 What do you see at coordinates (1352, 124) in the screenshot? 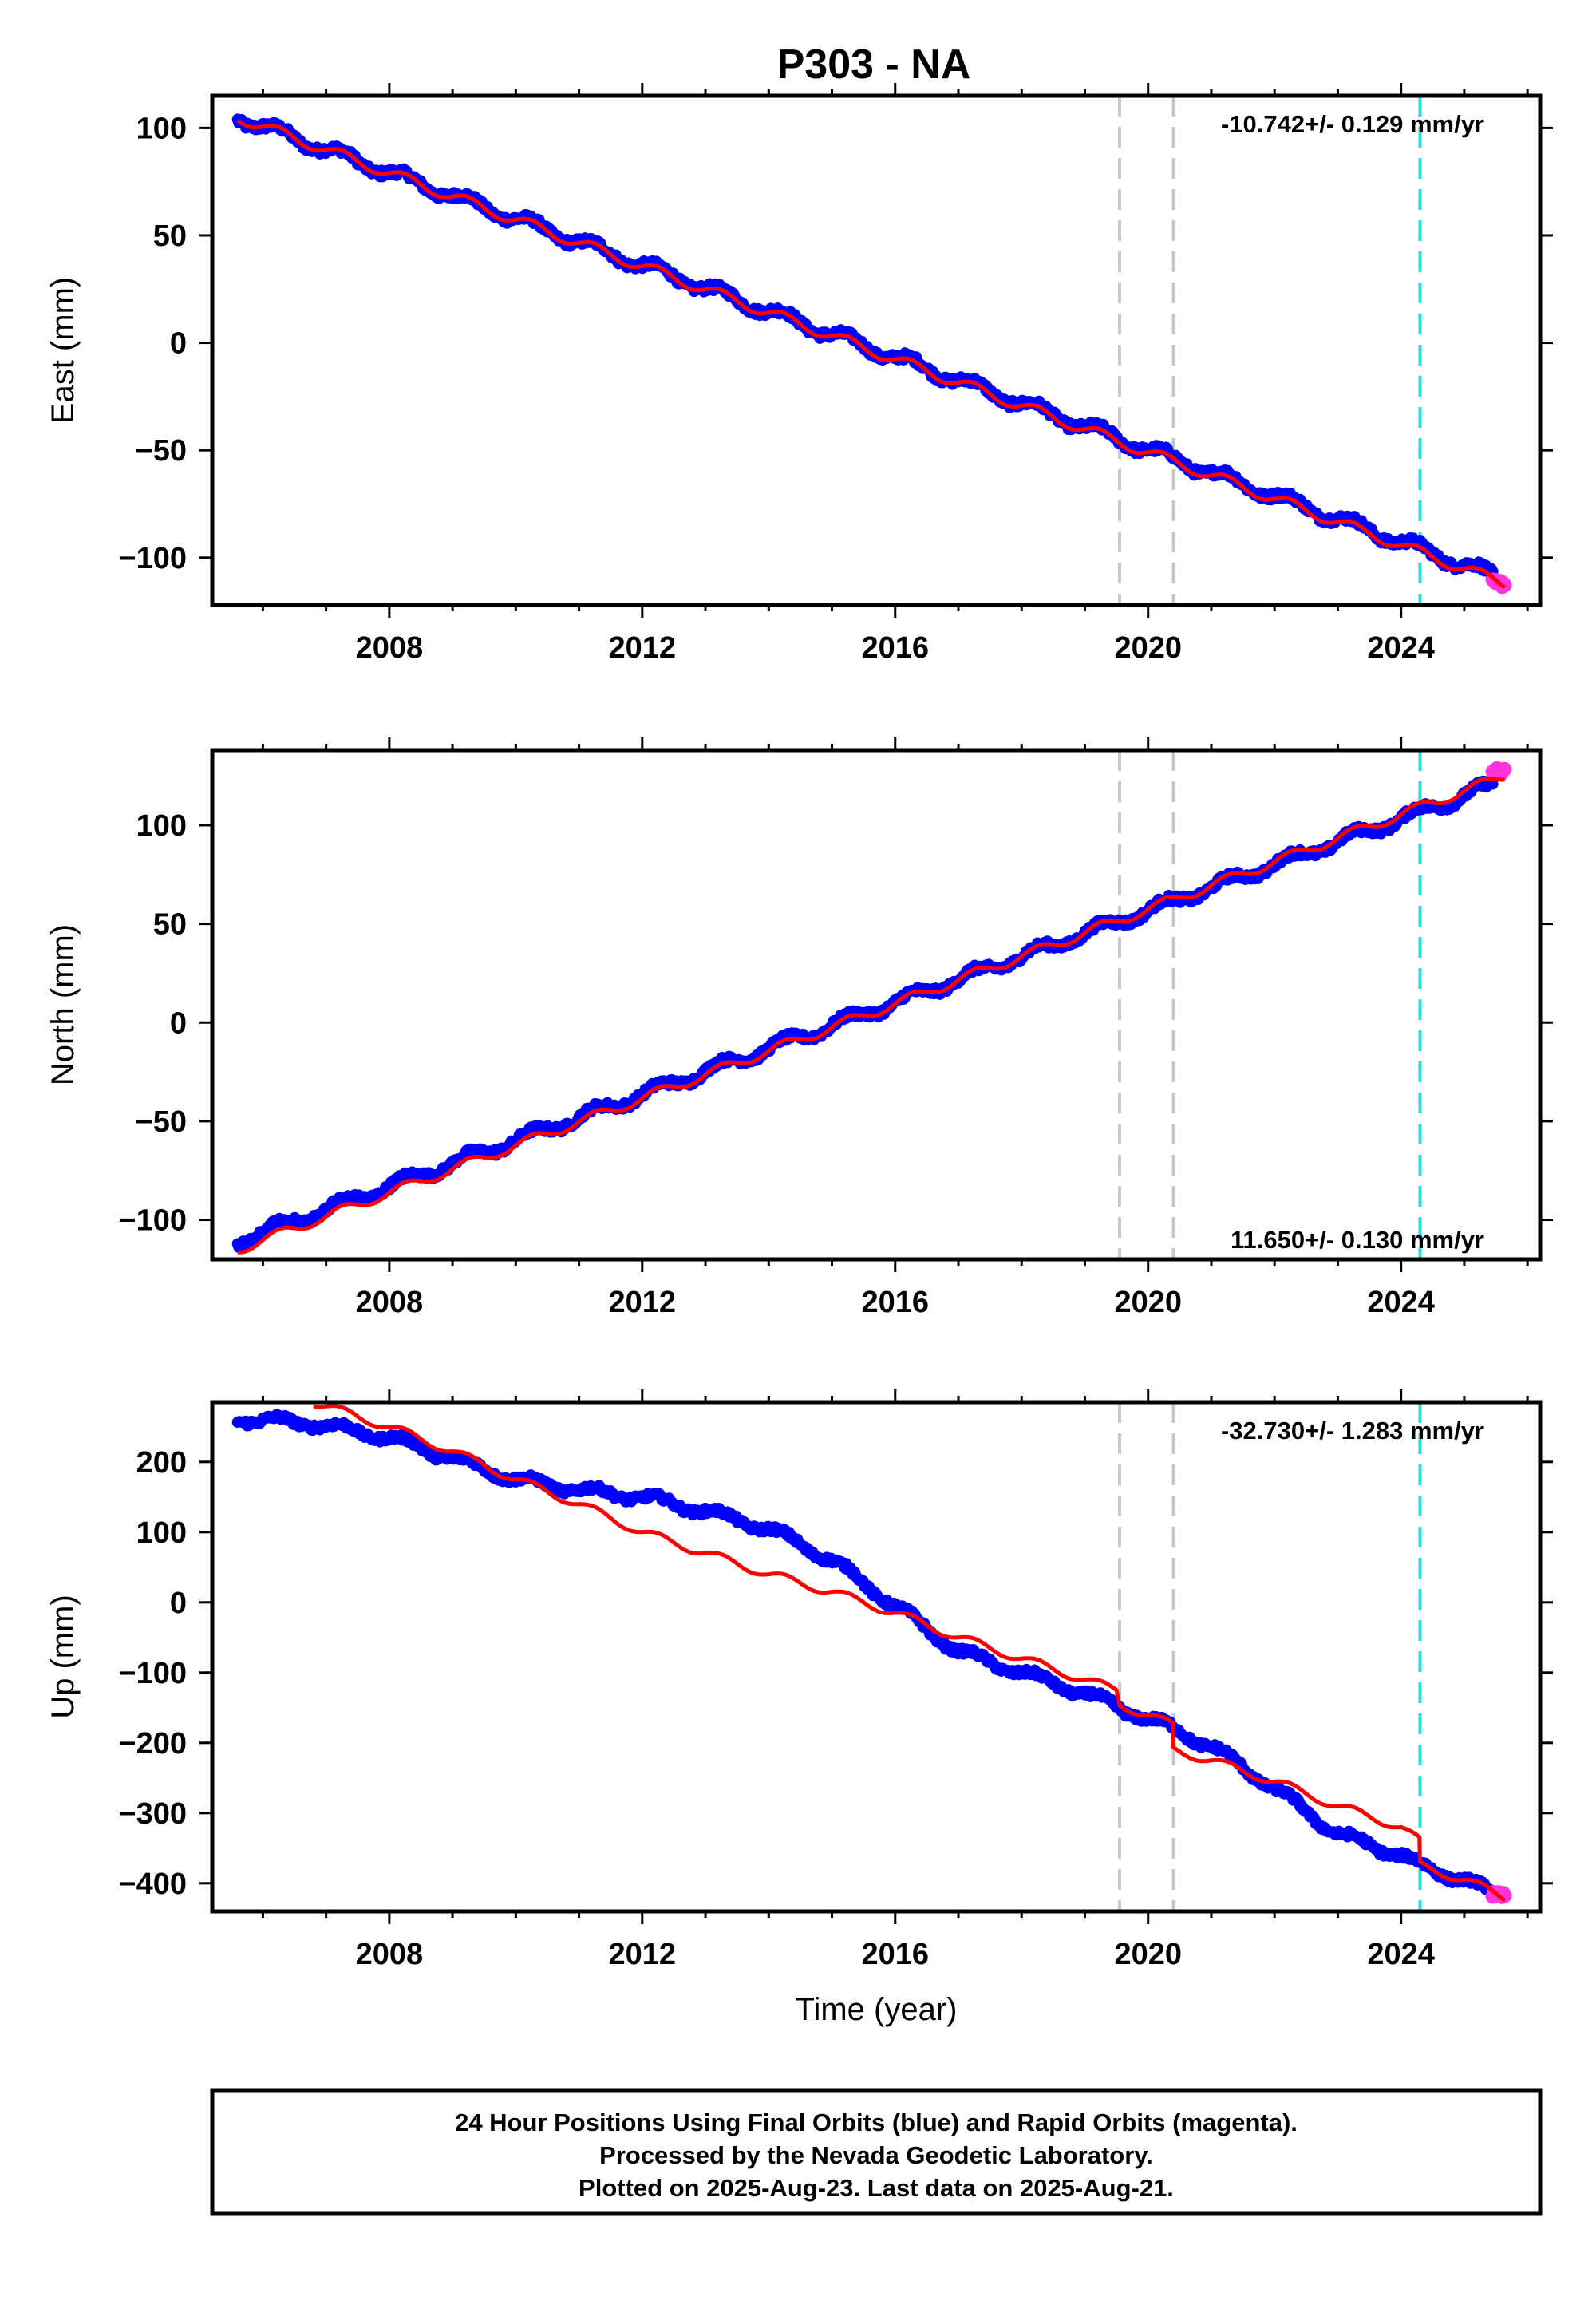
I see `rate-annotation: -10.742+/- 0.129 mm/yr` at bounding box center [1352, 124].